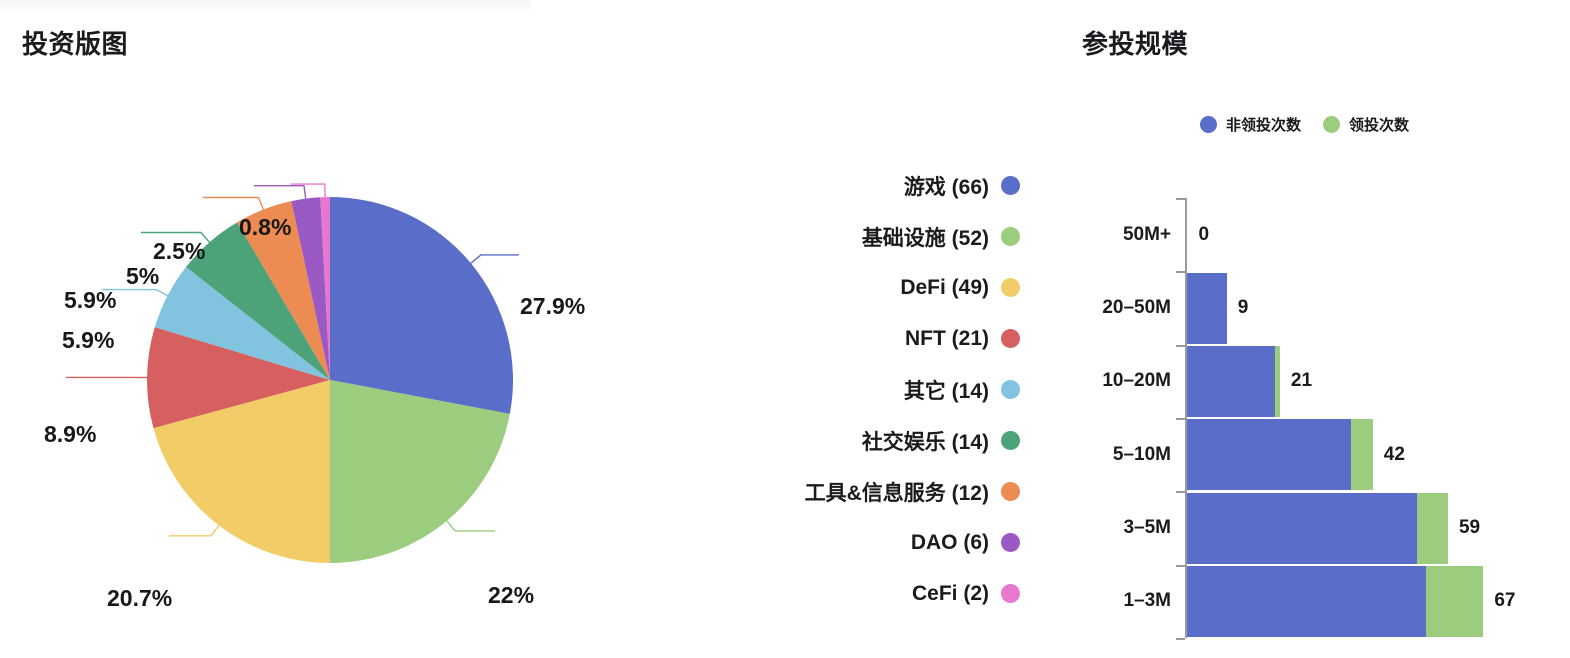 This screenshot has height=658, width=1570. Describe the element at coordinates (946, 187) in the screenshot. I see `pie-legend-label: 游戏 (66)` at that location.